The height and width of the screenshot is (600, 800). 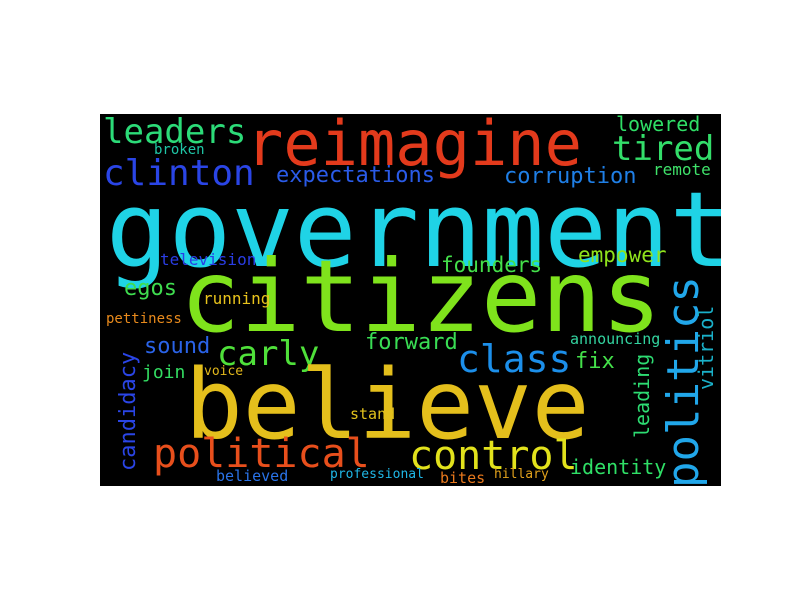 I want to click on word-voice: voice, so click(x=224, y=371).